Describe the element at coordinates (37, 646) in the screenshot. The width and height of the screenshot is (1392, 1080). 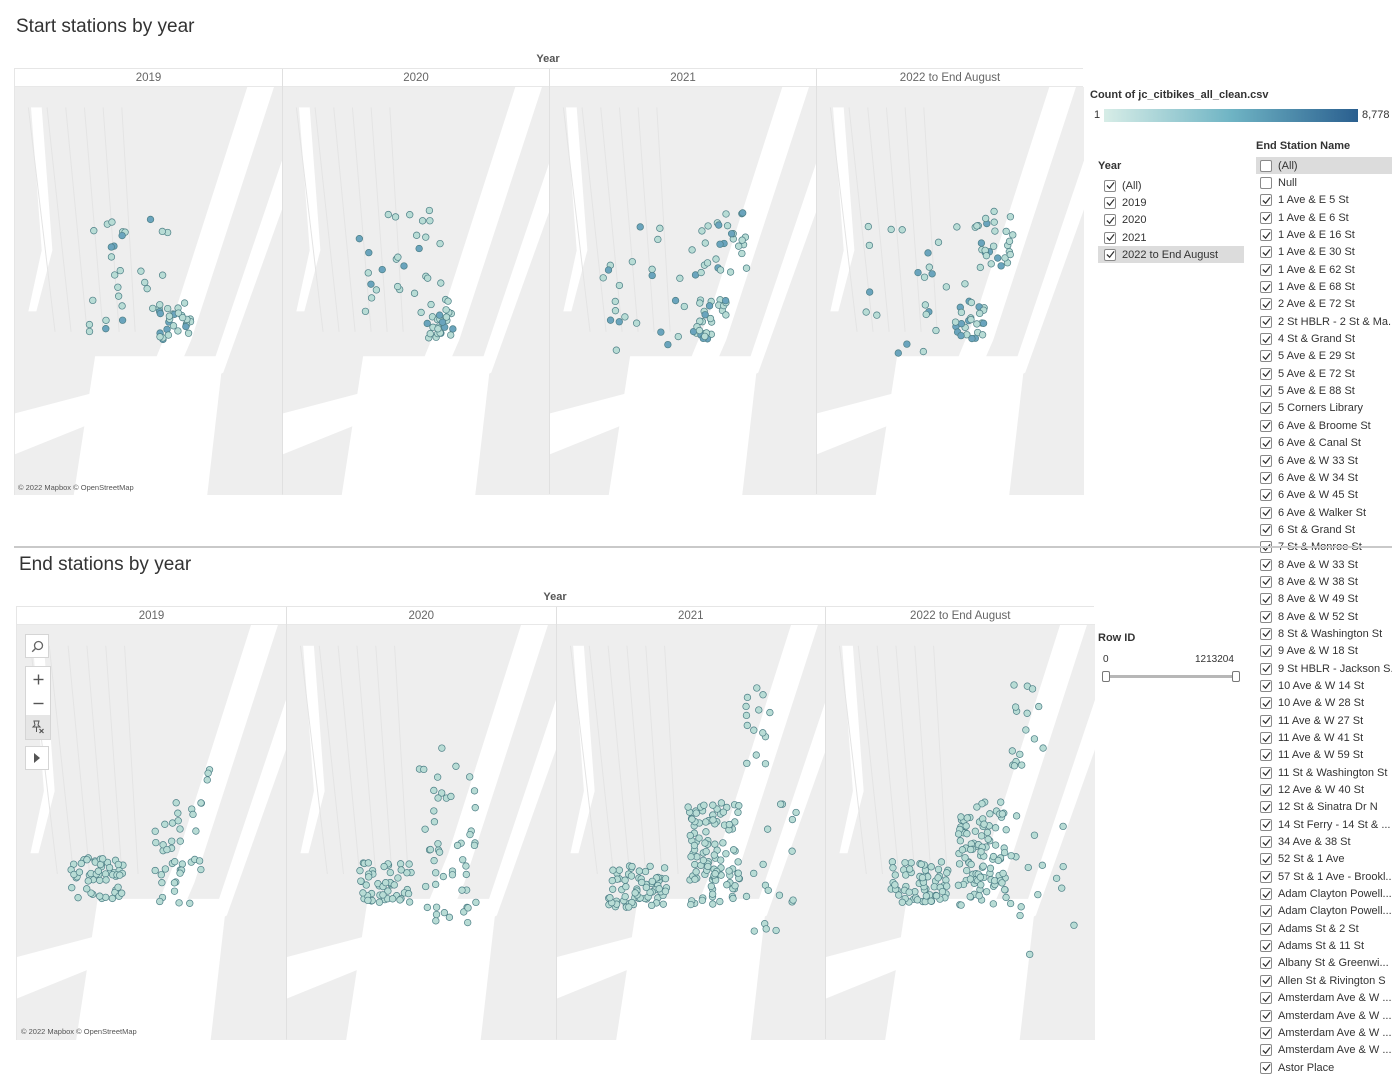
I see `search-icon` at that location.